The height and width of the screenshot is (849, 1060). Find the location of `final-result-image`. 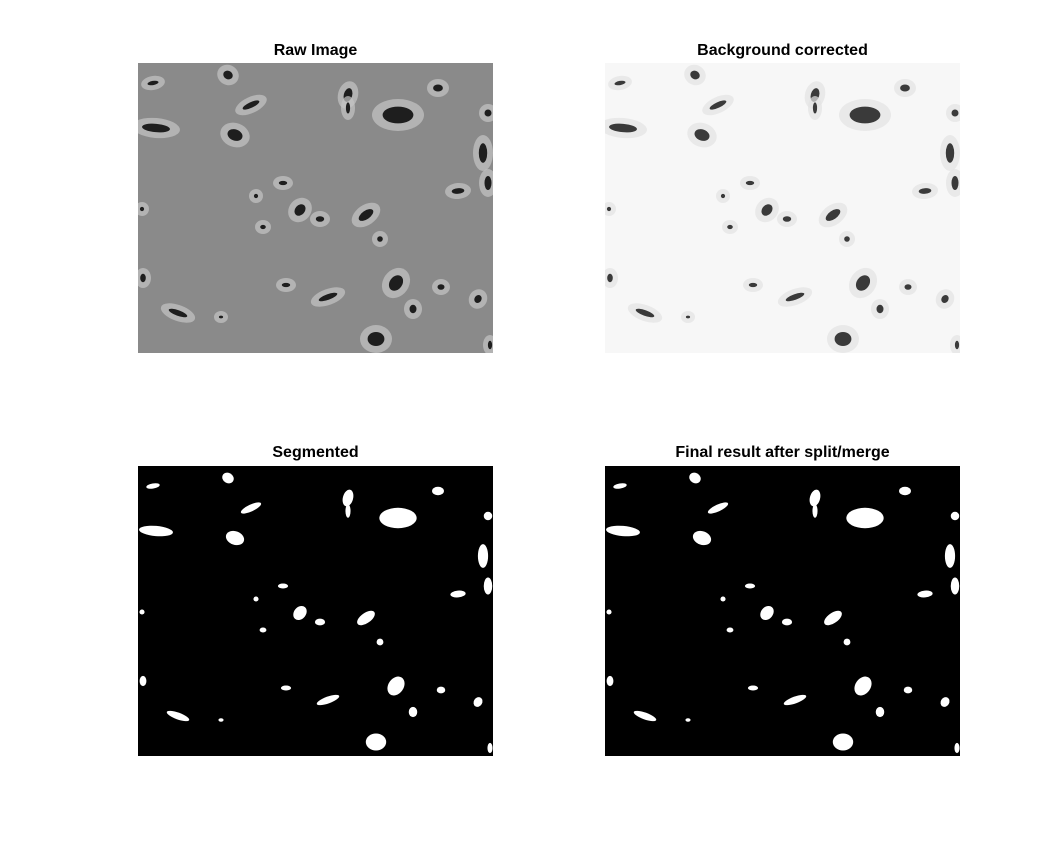

final-result-image is located at coordinates (782, 611).